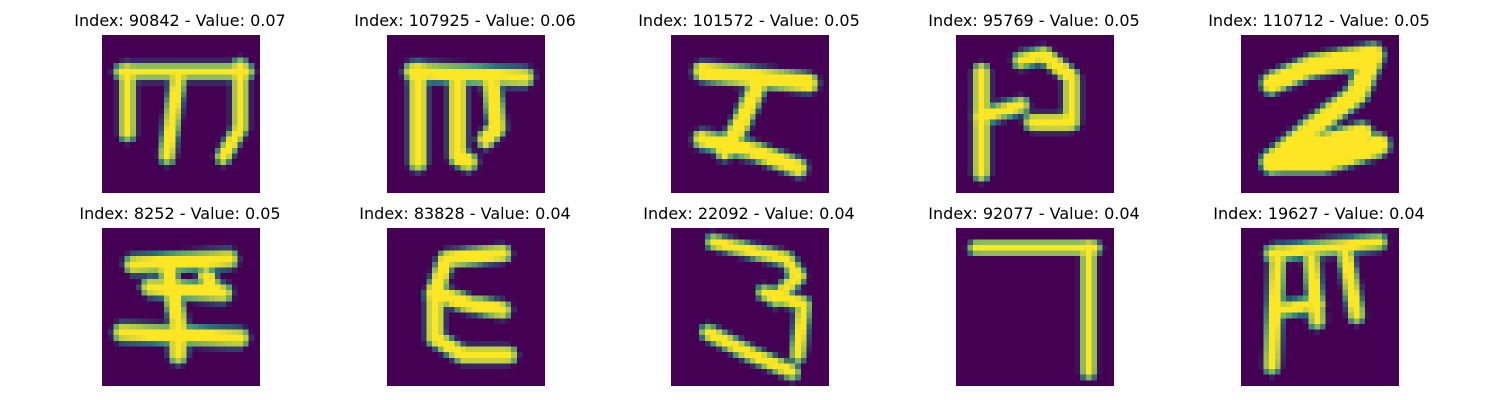  Describe the element at coordinates (180, 20) in the screenshot. I see `panel-title: Index: 90842 - Value: 0.07` at that location.